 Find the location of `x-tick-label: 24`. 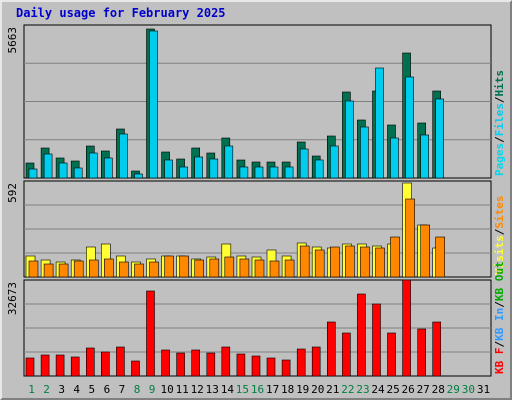

x-tick-label: 24 is located at coordinates (378, 389).